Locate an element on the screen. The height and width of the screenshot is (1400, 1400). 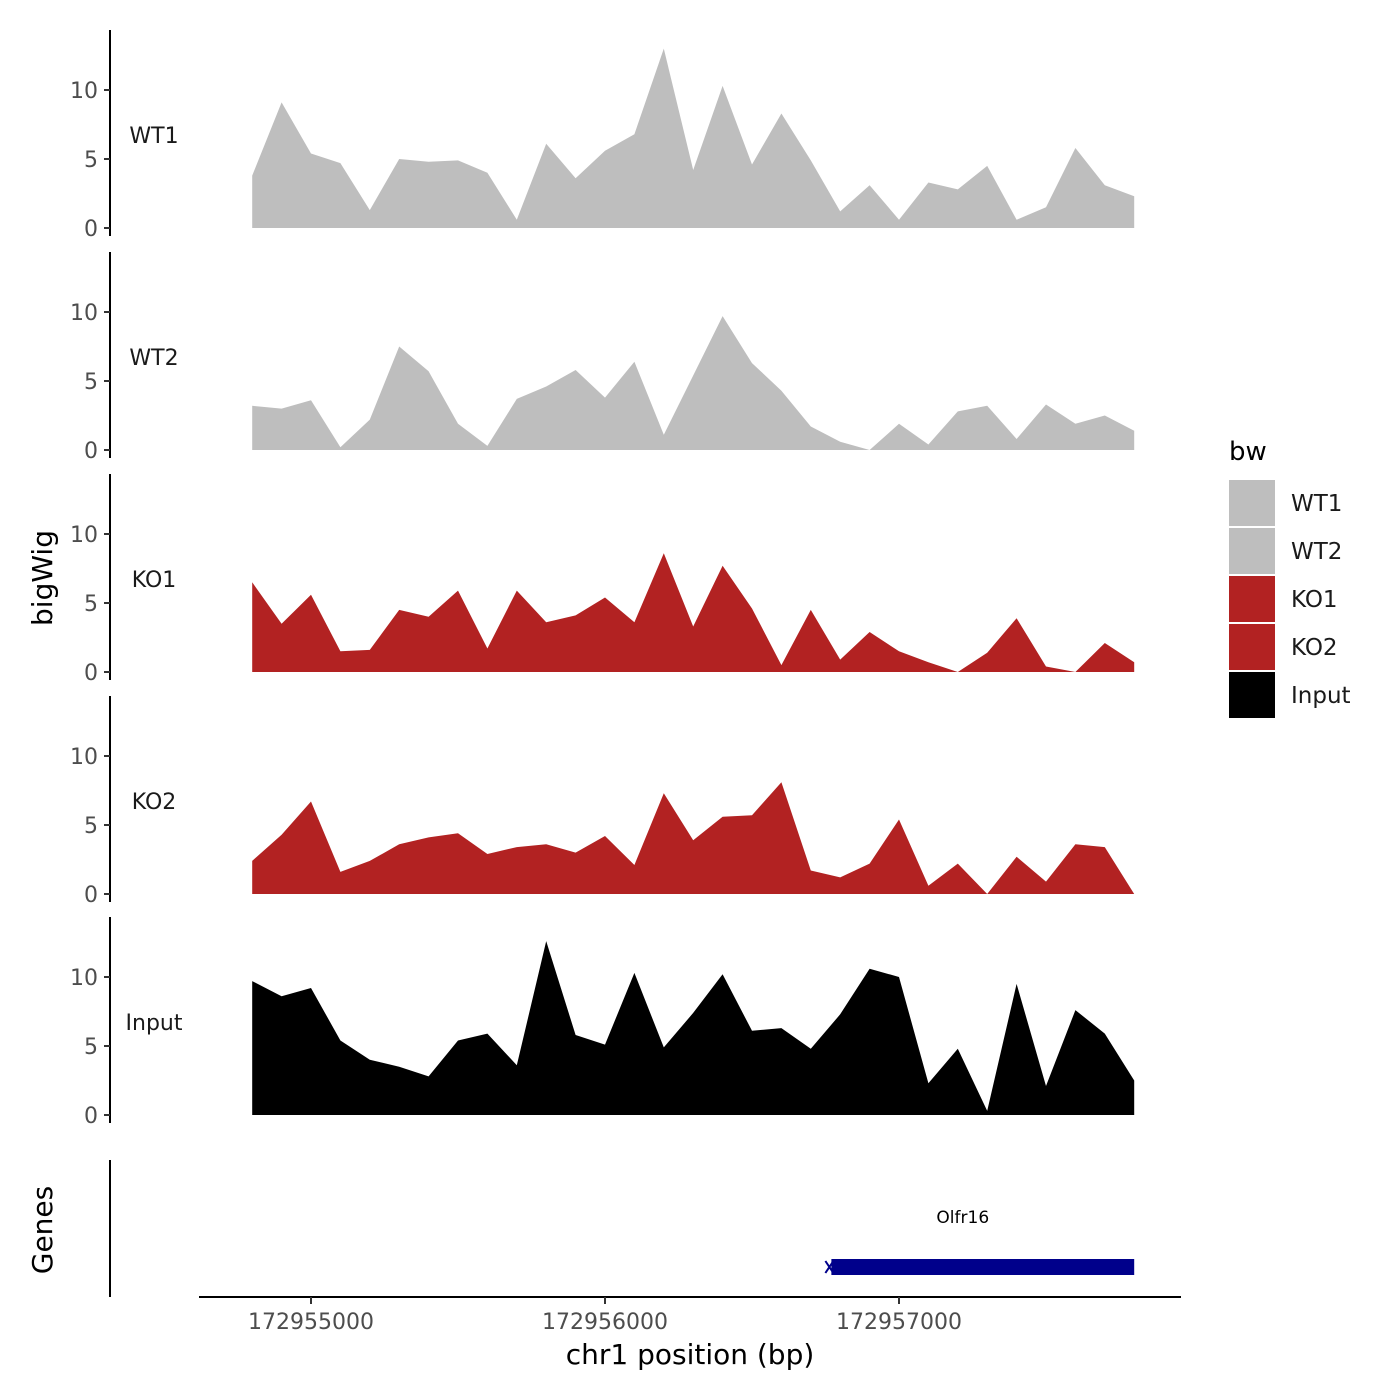
legend-swatch-wt1 is located at coordinates (1252, 503).